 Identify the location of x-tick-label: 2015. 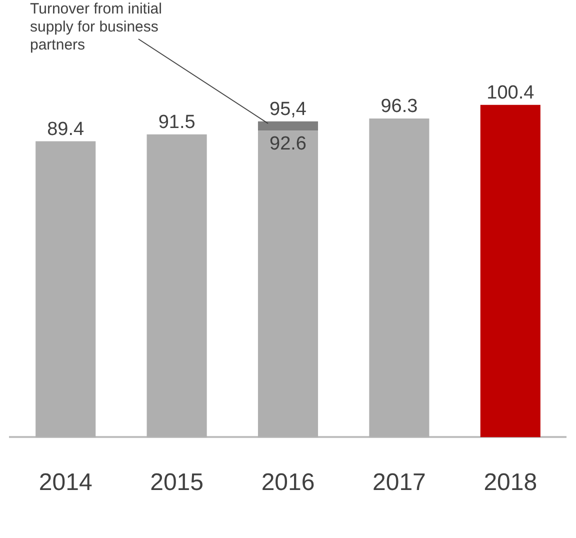
(177, 482).